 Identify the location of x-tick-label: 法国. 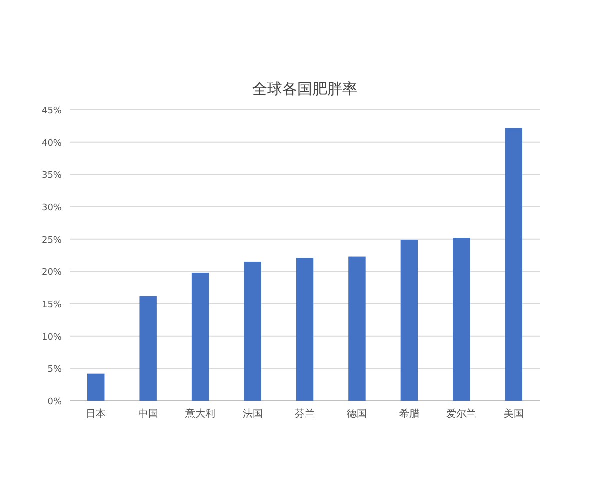
(252, 414).